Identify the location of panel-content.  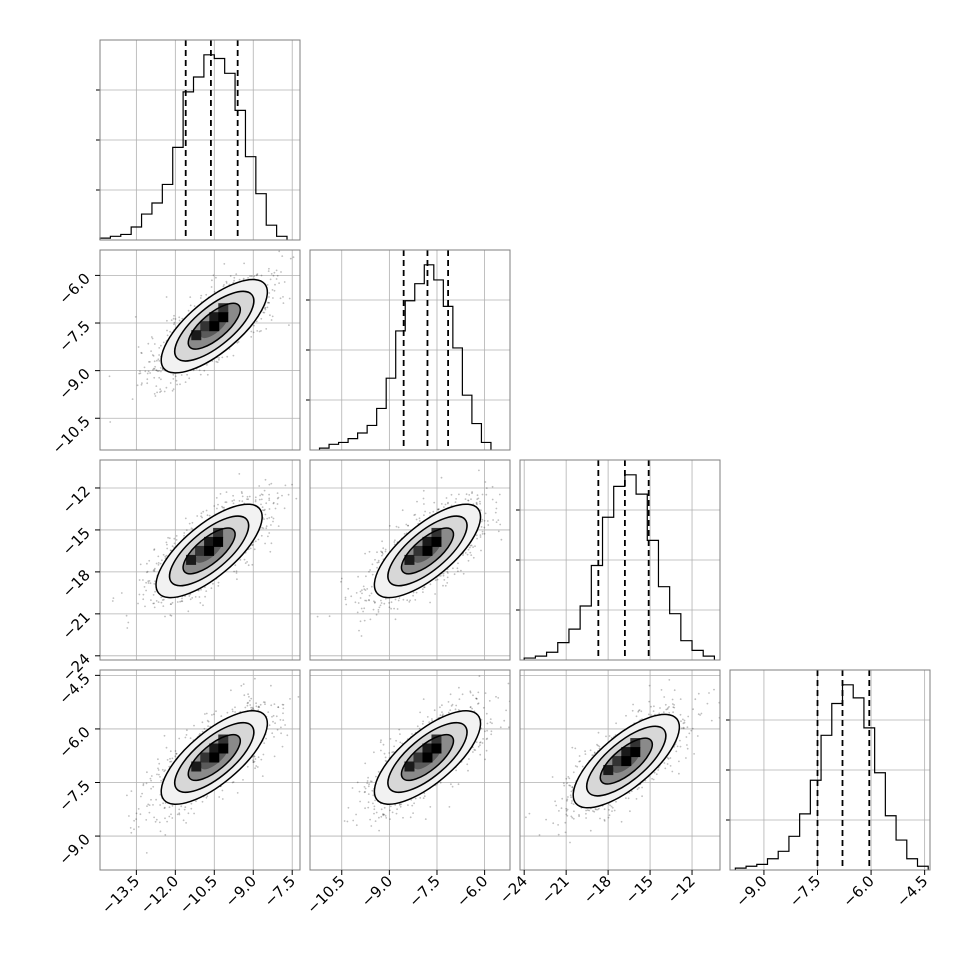
(410, 770).